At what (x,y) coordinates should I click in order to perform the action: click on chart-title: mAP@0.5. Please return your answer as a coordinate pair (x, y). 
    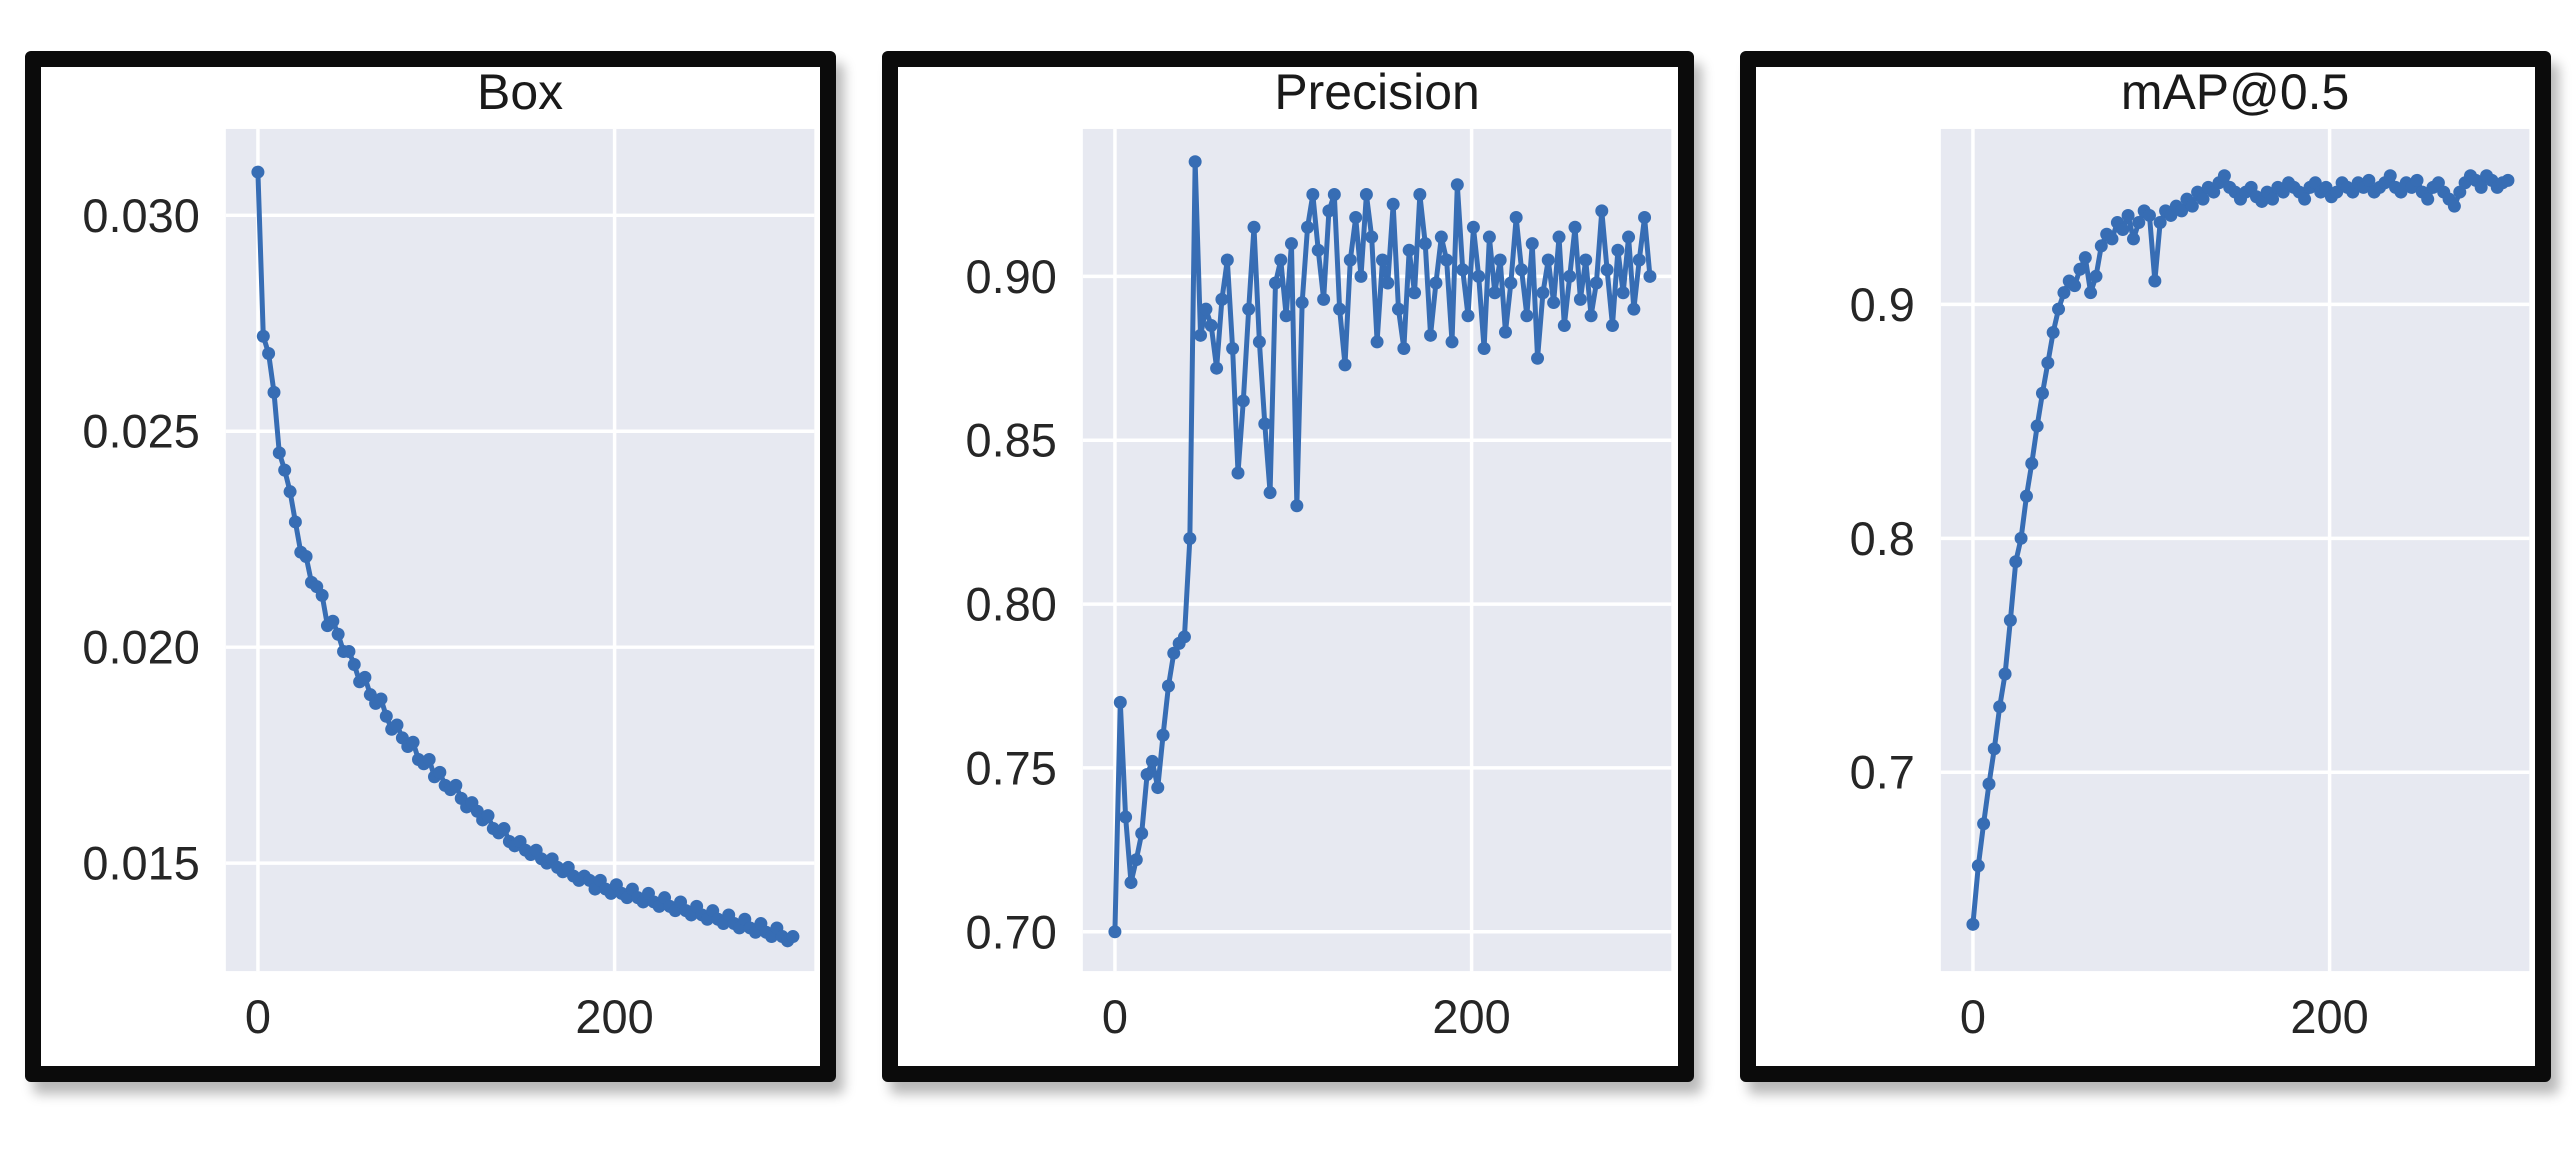
    Looking at the image, I should click on (2235, 93).